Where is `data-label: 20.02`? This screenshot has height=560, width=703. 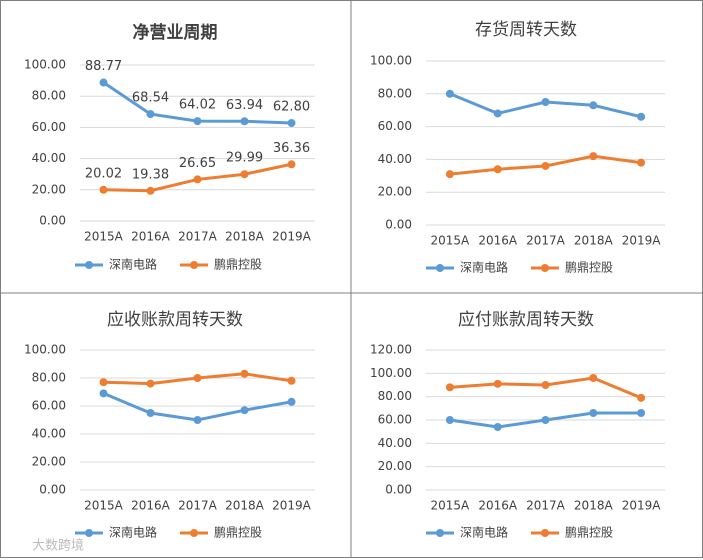 data-label: 20.02 is located at coordinates (103, 173).